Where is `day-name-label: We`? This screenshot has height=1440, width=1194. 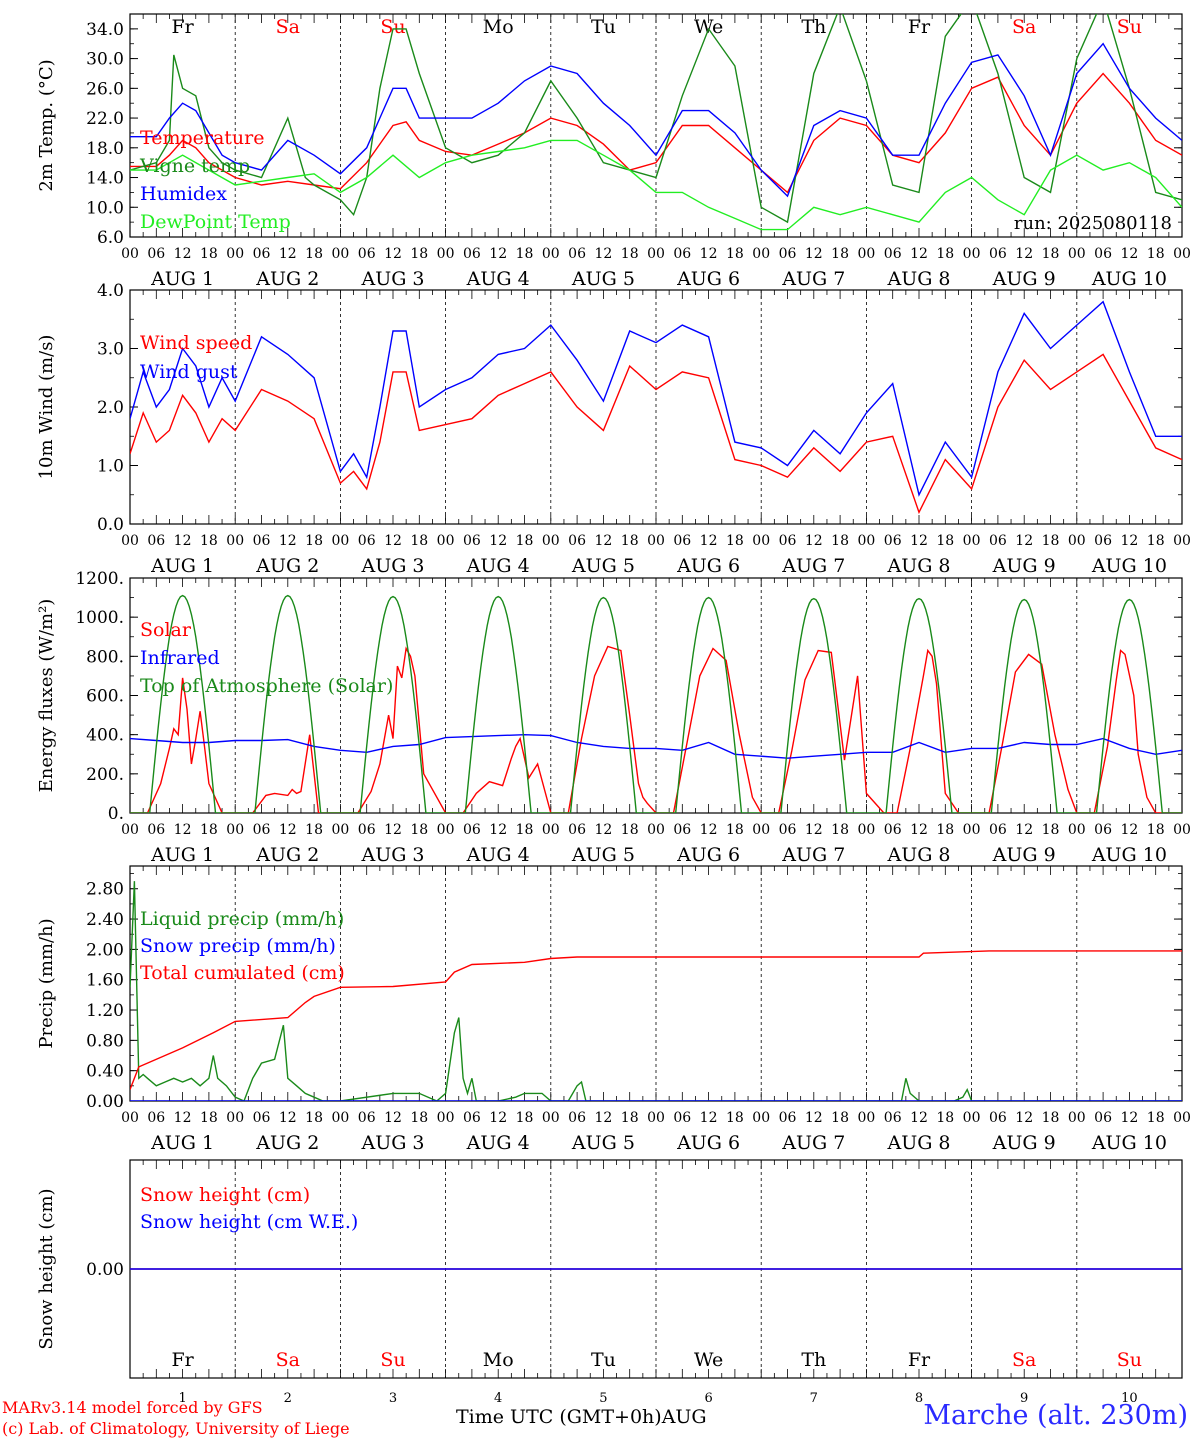 day-name-label: We is located at coordinates (708, 1360).